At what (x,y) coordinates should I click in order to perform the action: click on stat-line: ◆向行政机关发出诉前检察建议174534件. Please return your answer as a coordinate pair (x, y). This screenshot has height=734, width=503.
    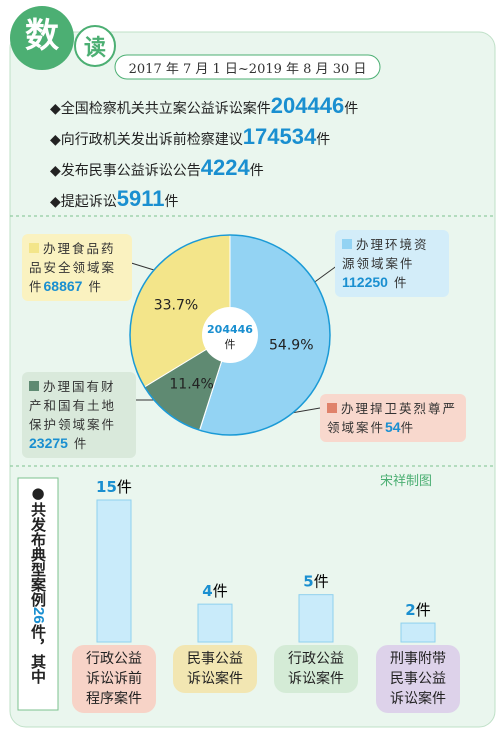
    Looking at the image, I should click on (190, 136).